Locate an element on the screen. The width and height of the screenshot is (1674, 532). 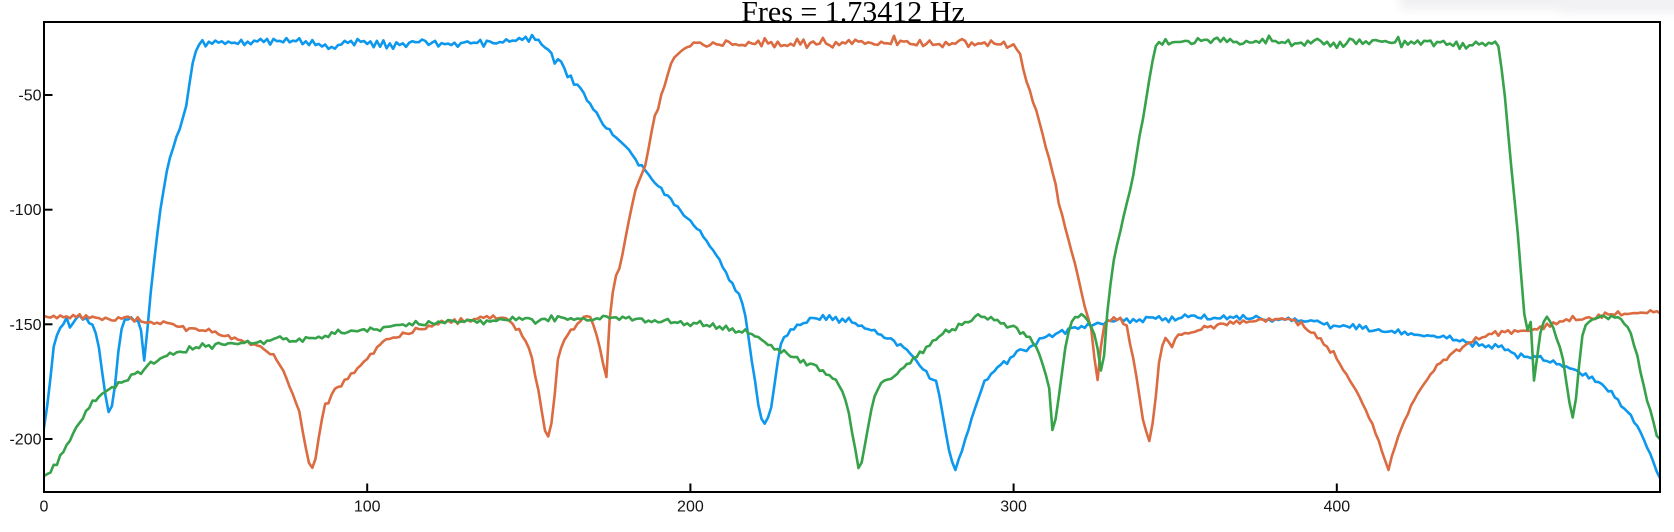
svg-text: -200 is located at coordinates (25, 440).